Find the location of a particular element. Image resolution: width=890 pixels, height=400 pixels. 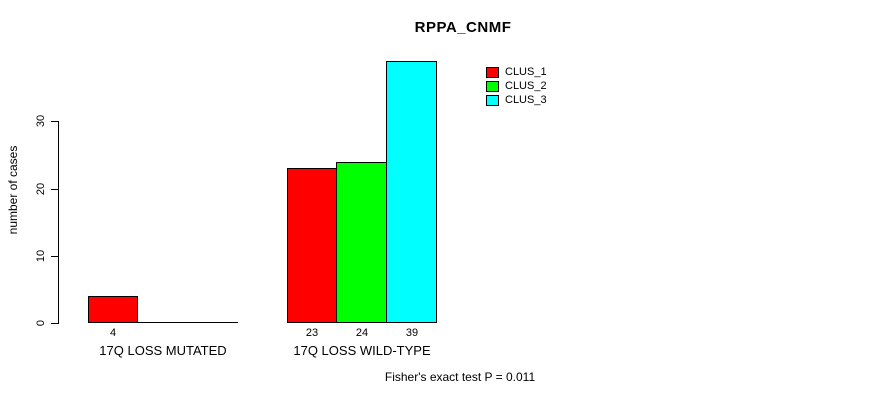

y-axis-line is located at coordinates (58, 222).